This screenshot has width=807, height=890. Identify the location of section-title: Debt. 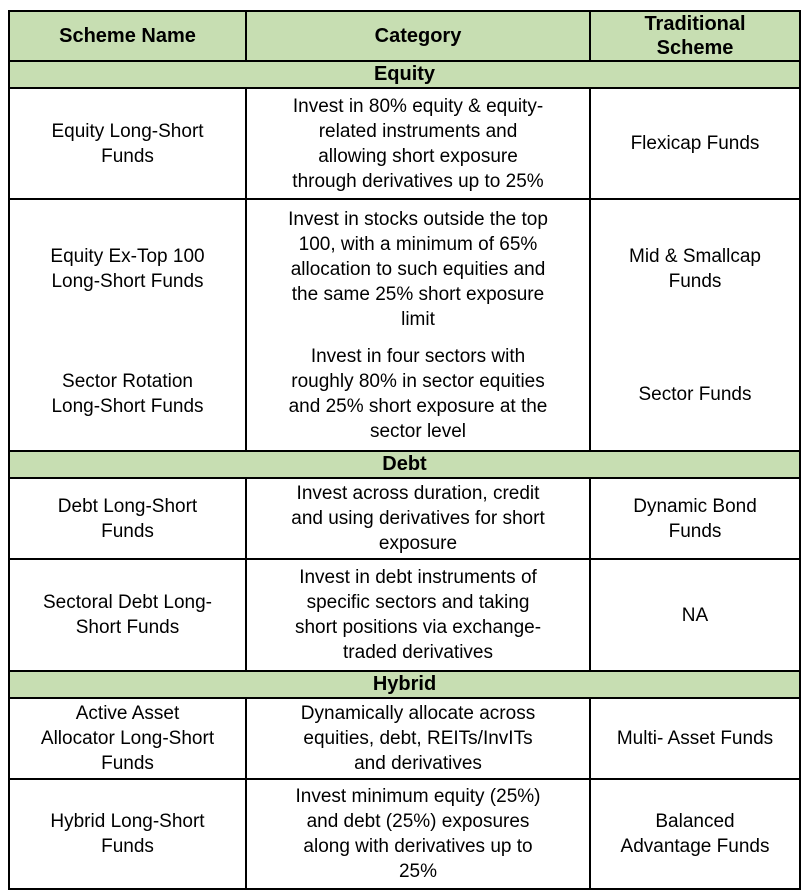
(404, 464).